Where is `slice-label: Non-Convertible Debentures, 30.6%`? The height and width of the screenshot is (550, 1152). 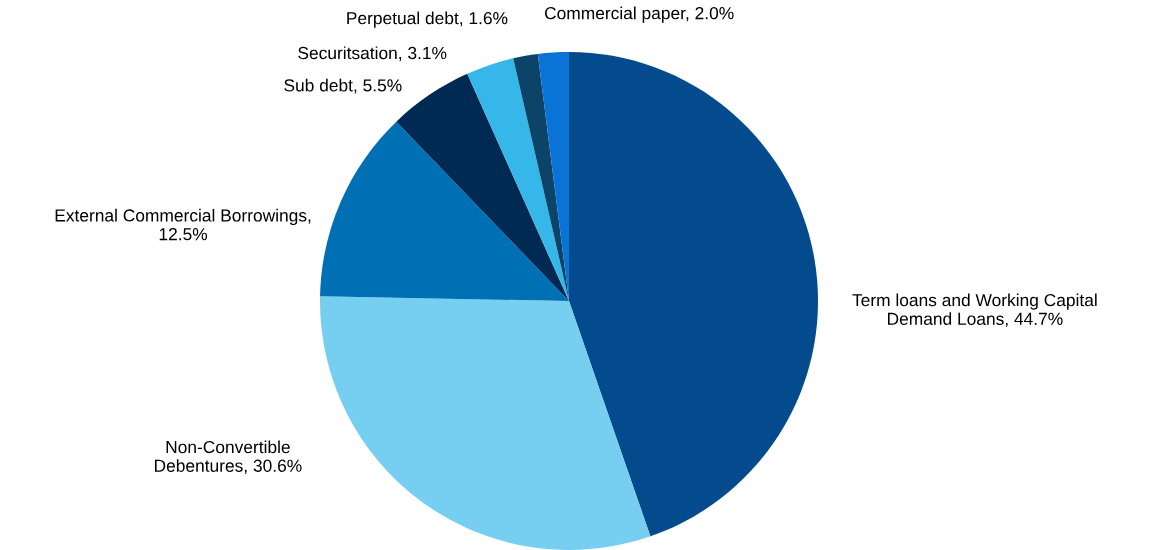
slice-label: Non-Convertible Debentures, 30.6% is located at coordinates (228, 457).